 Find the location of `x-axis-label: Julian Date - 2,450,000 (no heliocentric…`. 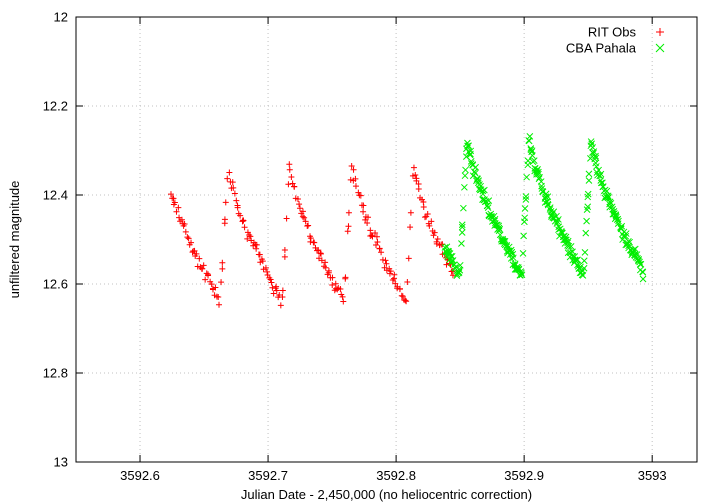

x-axis-label: Julian Date - 2,450,000 (no heliocentric… is located at coordinates (386, 494).